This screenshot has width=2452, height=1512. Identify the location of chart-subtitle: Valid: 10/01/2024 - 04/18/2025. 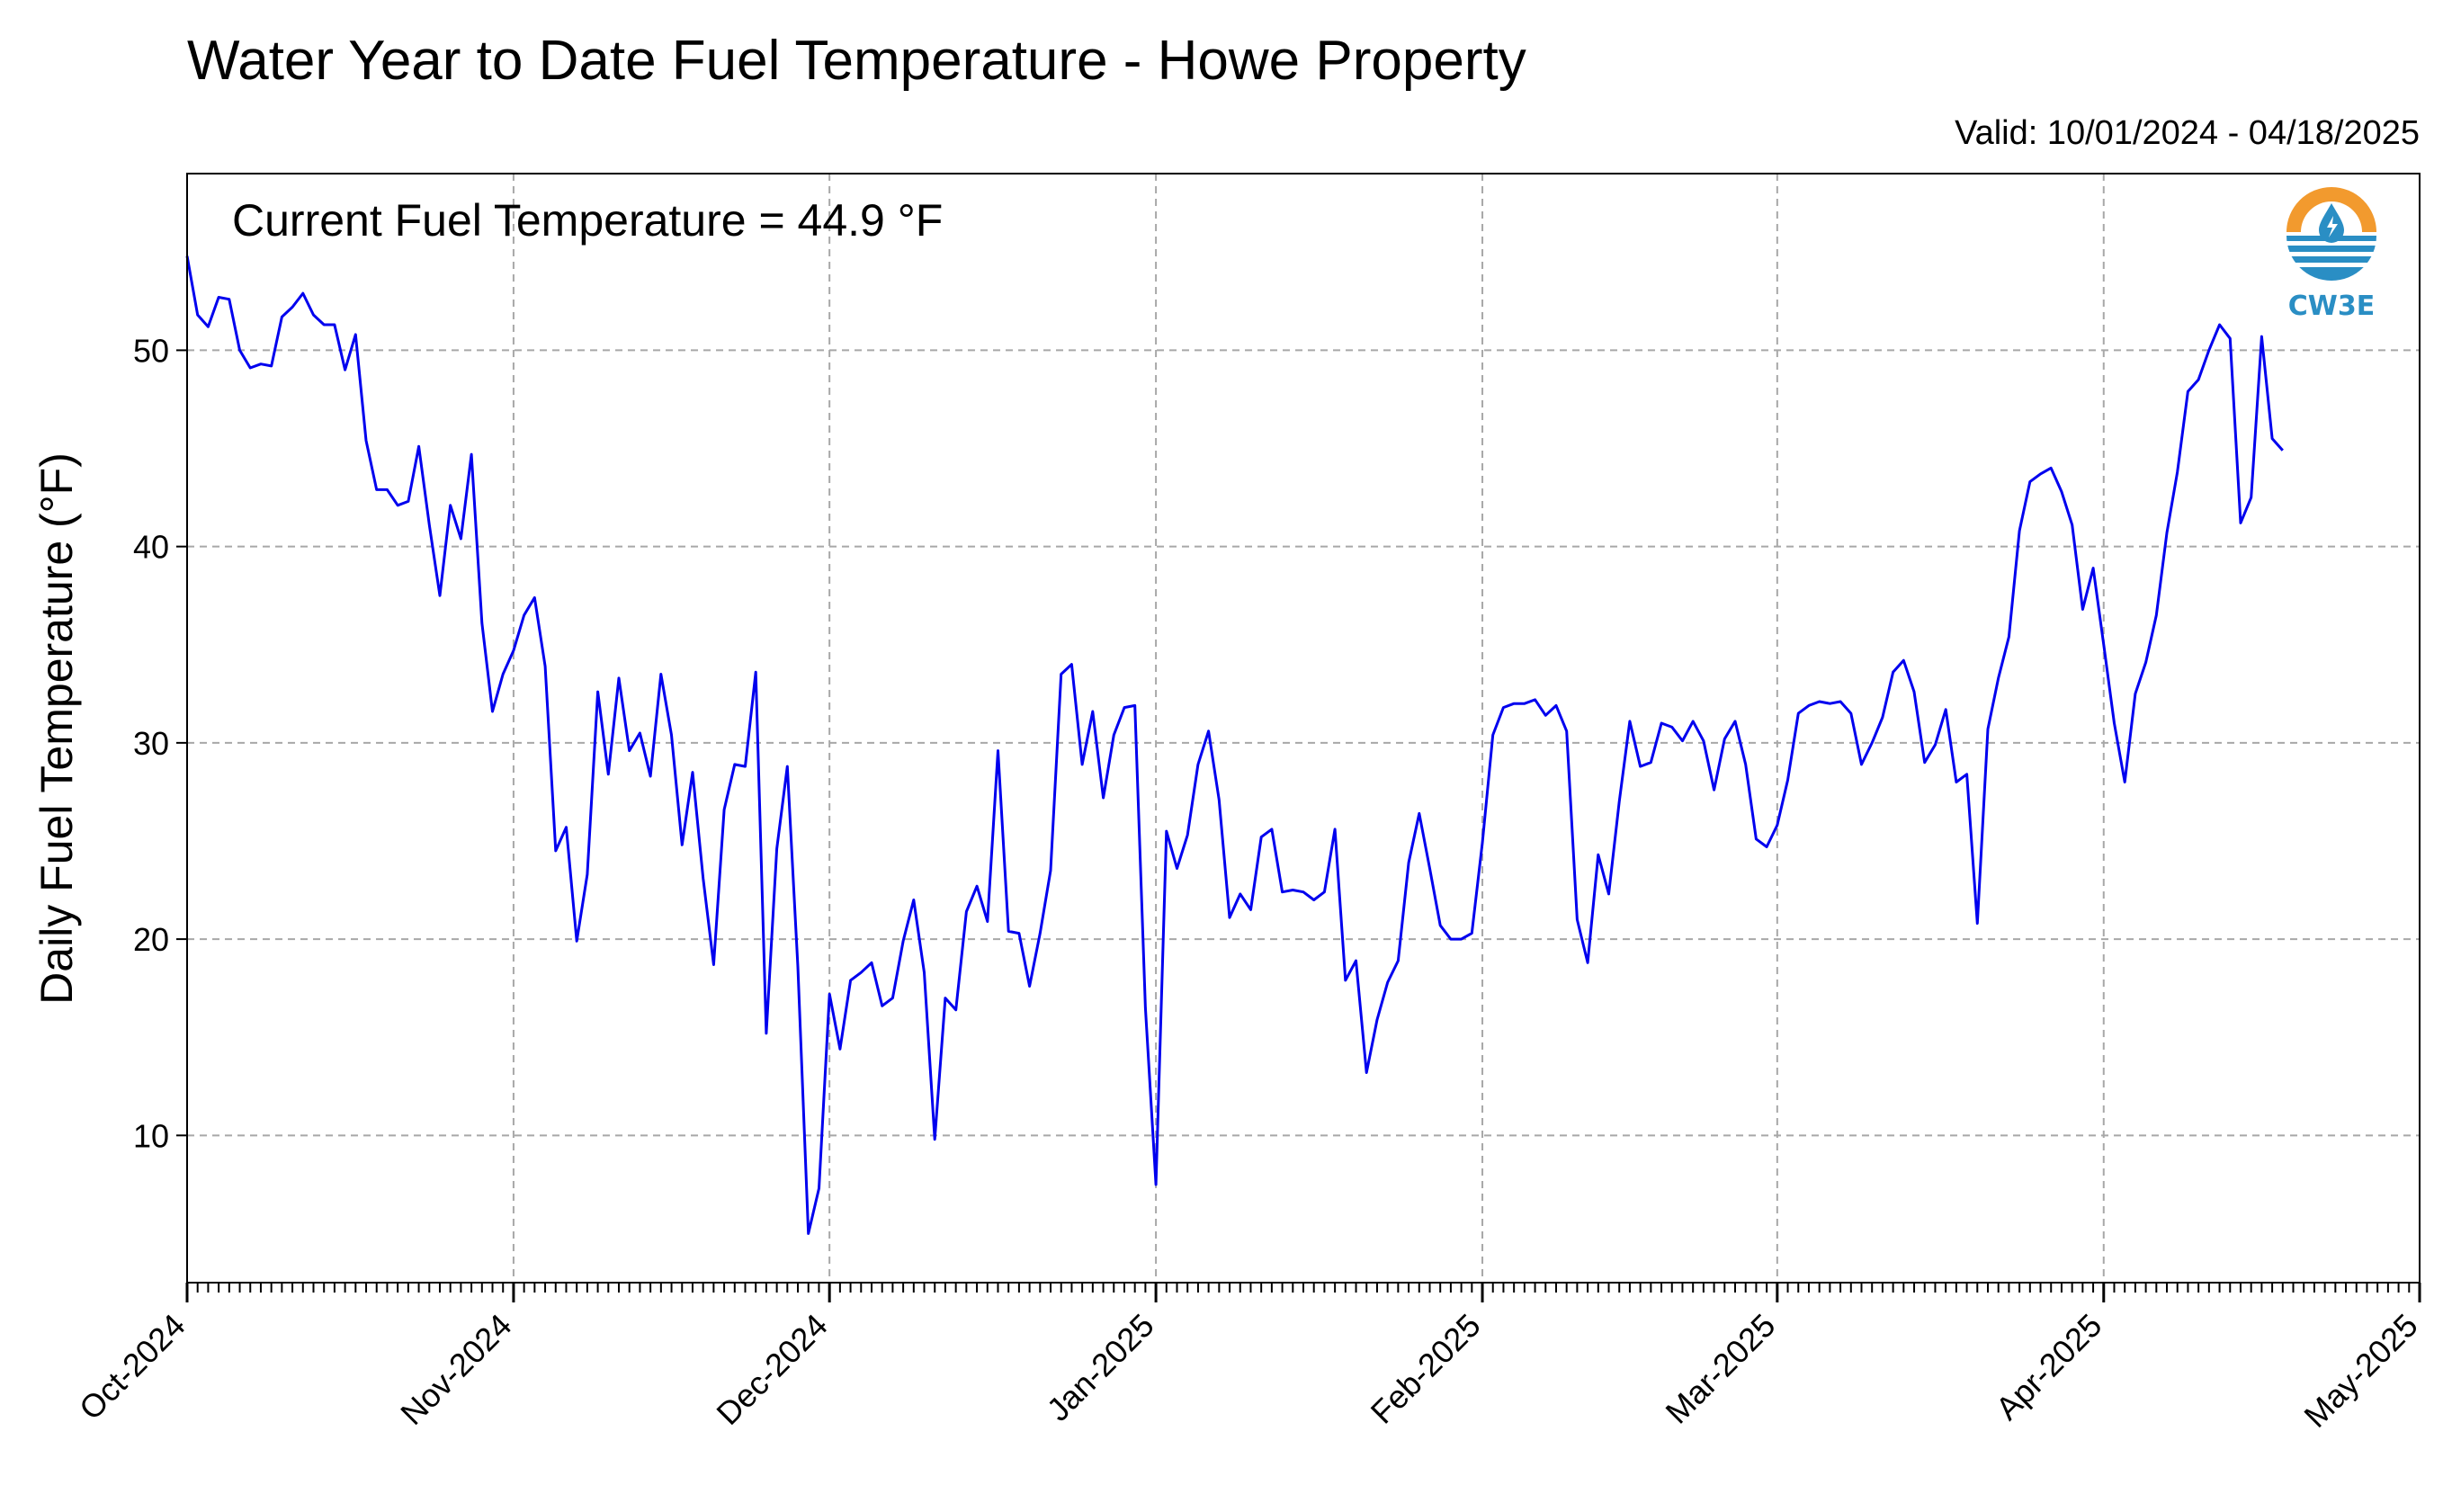
(2187, 133).